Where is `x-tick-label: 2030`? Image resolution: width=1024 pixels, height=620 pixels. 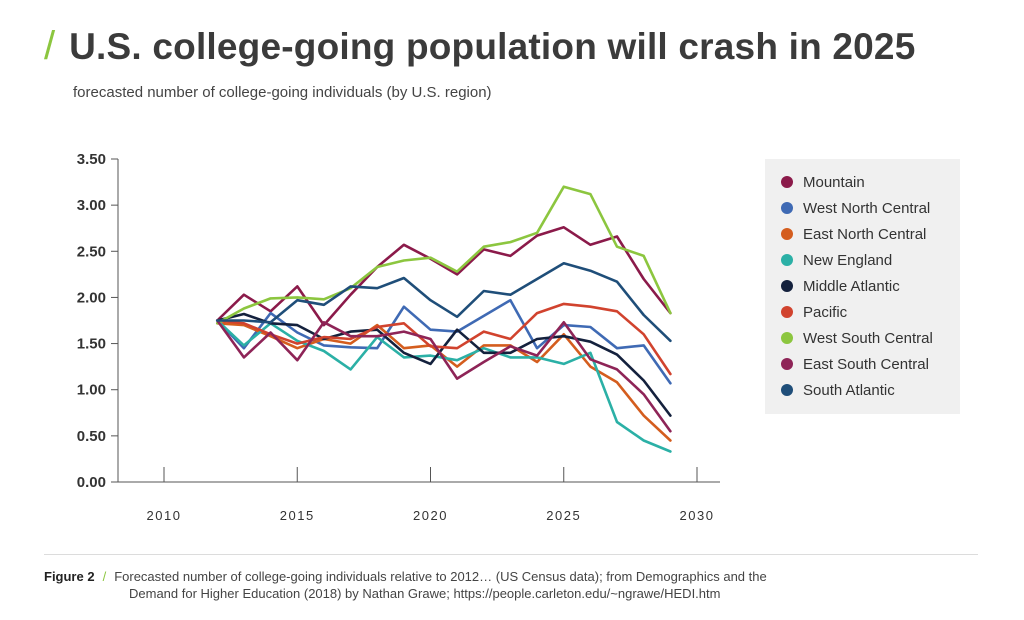 x-tick-label: 2030 is located at coordinates (697, 515).